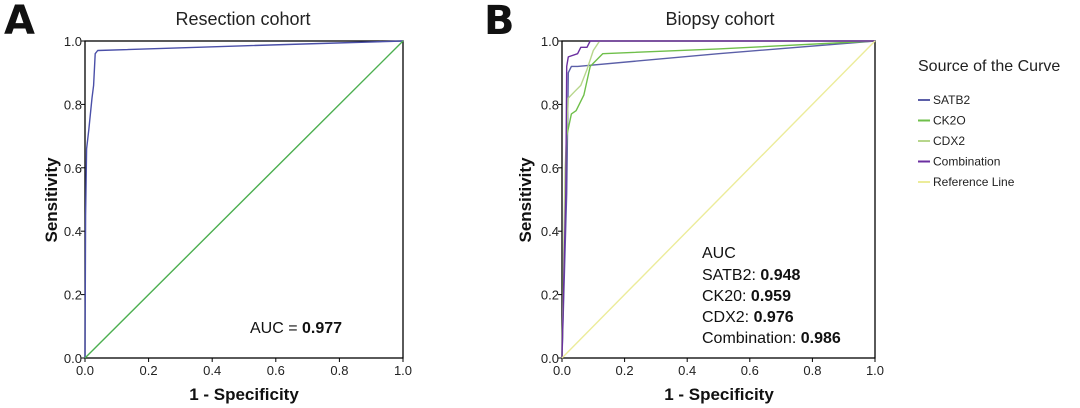 The height and width of the screenshot is (408, 1080). What do you see at coordinates (751, 338) in the screenshot?
I see `auc-row-label: Combination:` at bounding box center [751, 338].